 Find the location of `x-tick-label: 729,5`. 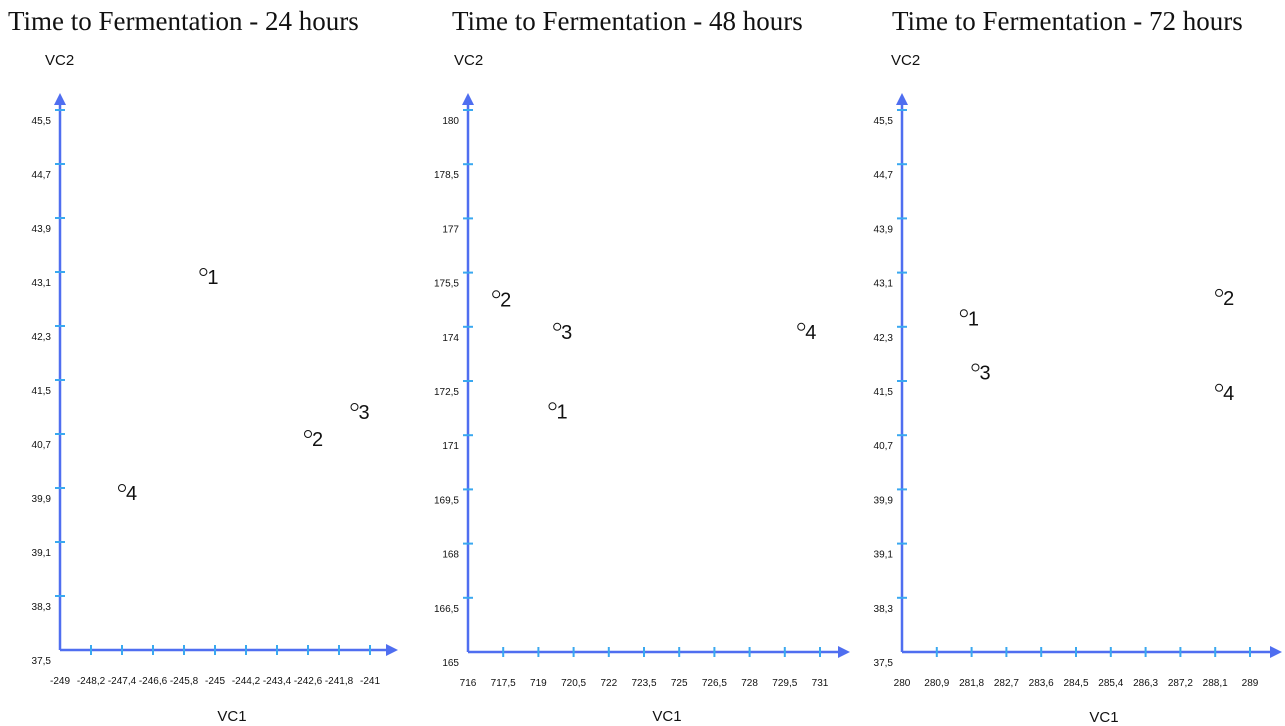

x-tick-label: 729,5 is located at coordinates (784, 683).